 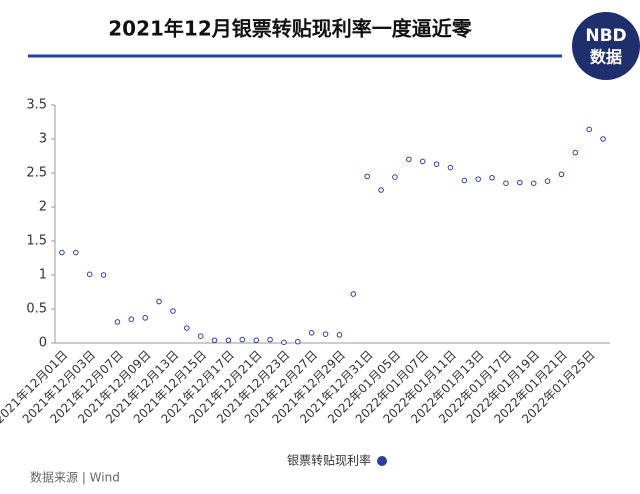 What do you see at coordinates (36, 241) in the screenshot?
I see `y-tick-label: 1.5` at bounding box center [36, 241].